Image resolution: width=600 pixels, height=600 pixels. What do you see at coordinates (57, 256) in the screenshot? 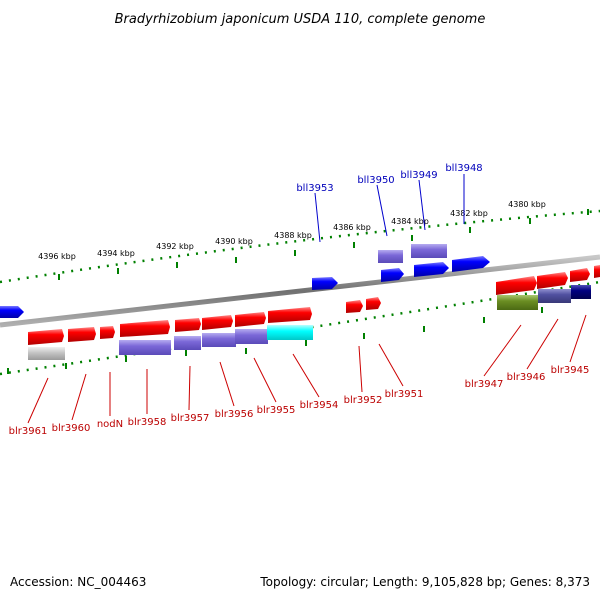
I see `scale-label: 4396 kbp` at bounding box center [57, 256].